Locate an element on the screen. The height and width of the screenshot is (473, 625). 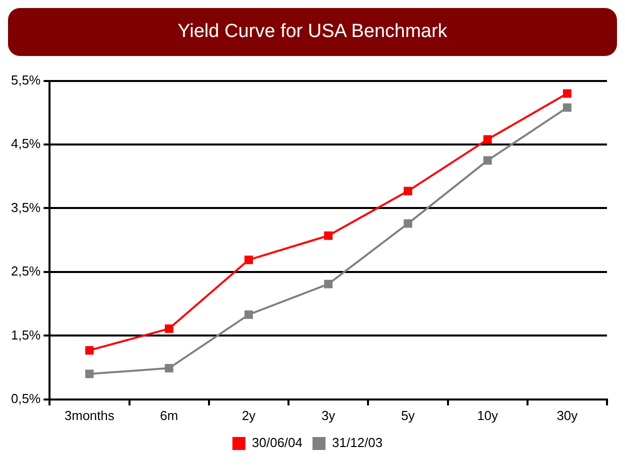
x-tick-label: 30y is located at coordinates (567, 415).